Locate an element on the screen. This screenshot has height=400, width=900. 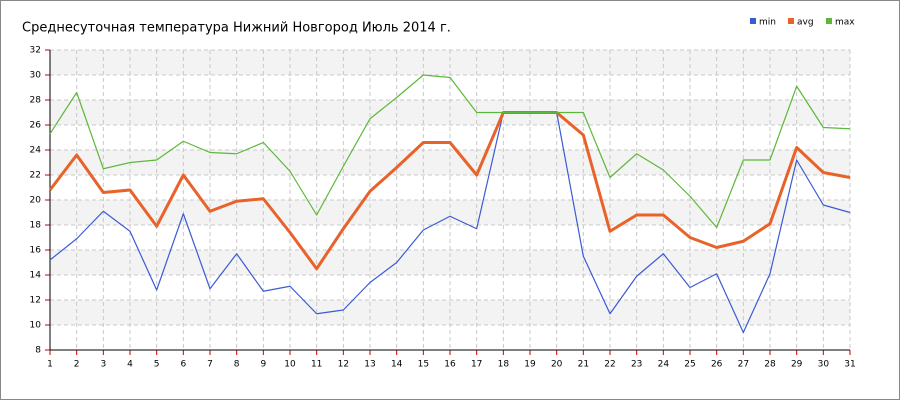
x-tick-label: 8 is located at coordinates (237, 365).